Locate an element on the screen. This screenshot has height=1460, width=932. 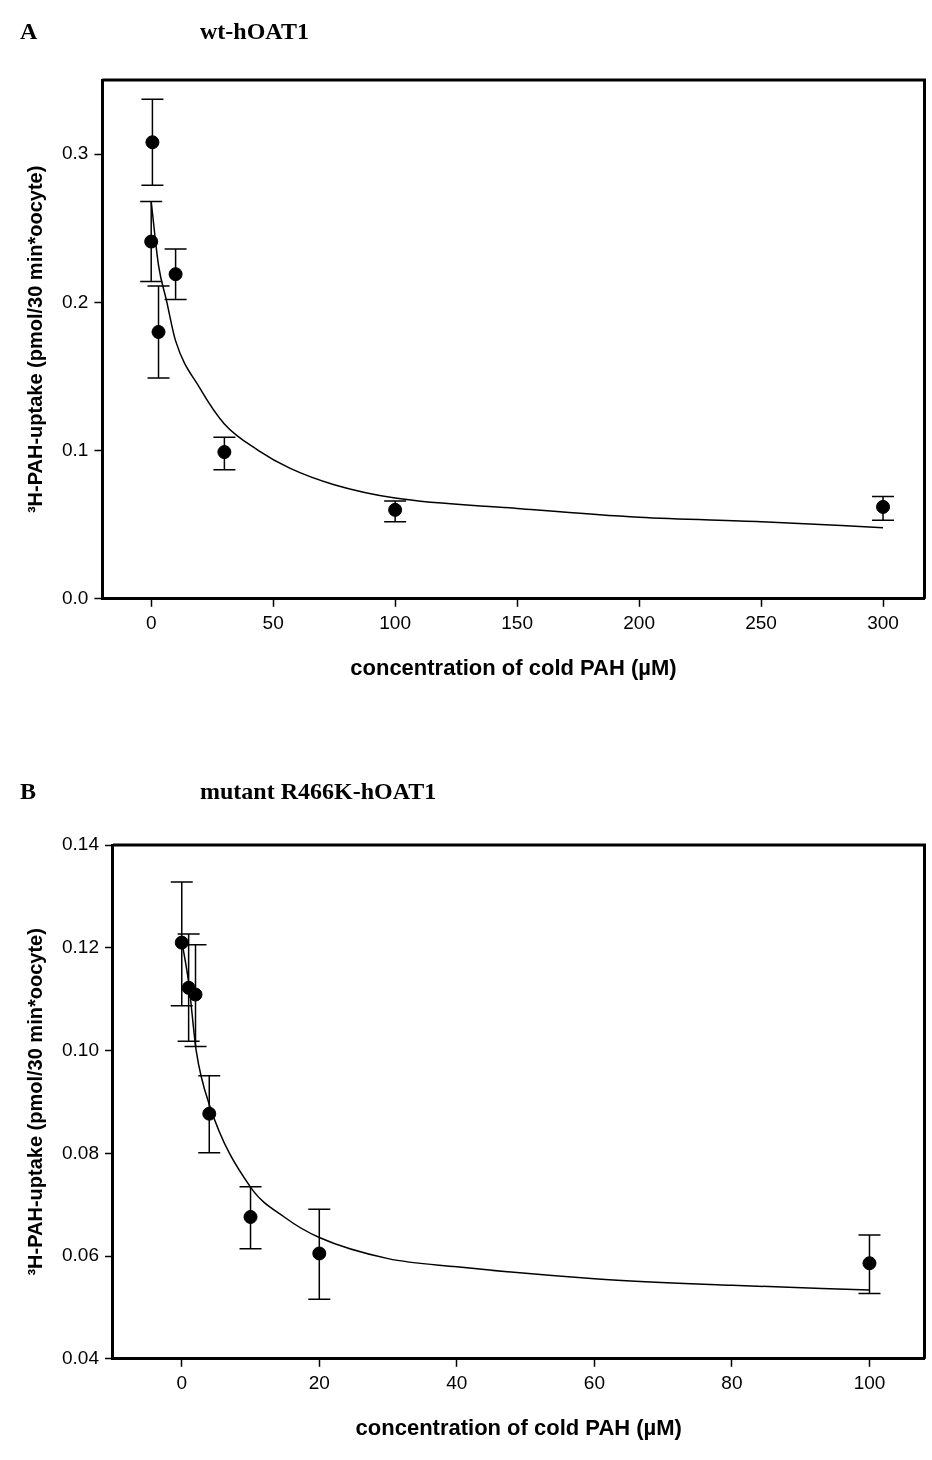
y-tick-label: 0.08 is located at coordinates (80, 1152).